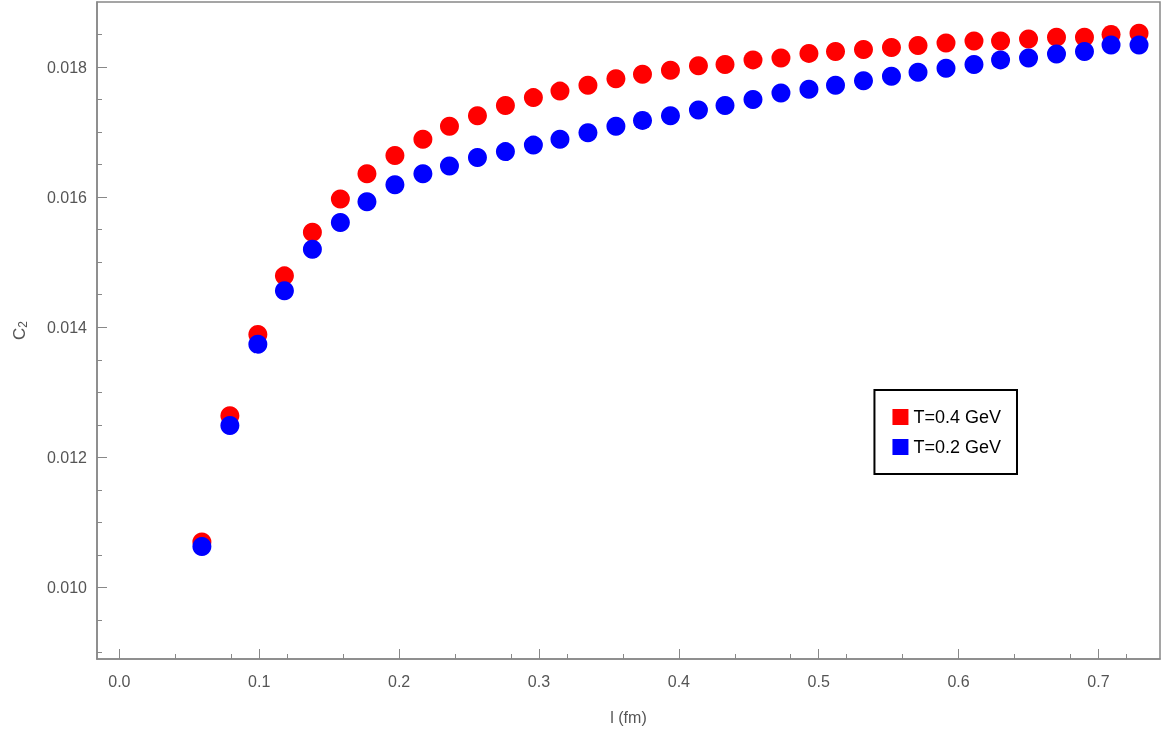 This screenshot has height=736, width=1167. What do you see at coordinates (399, 681) in the screenshot?
I see `x-tick-label: 0.2` at bounding box center [399, 681].